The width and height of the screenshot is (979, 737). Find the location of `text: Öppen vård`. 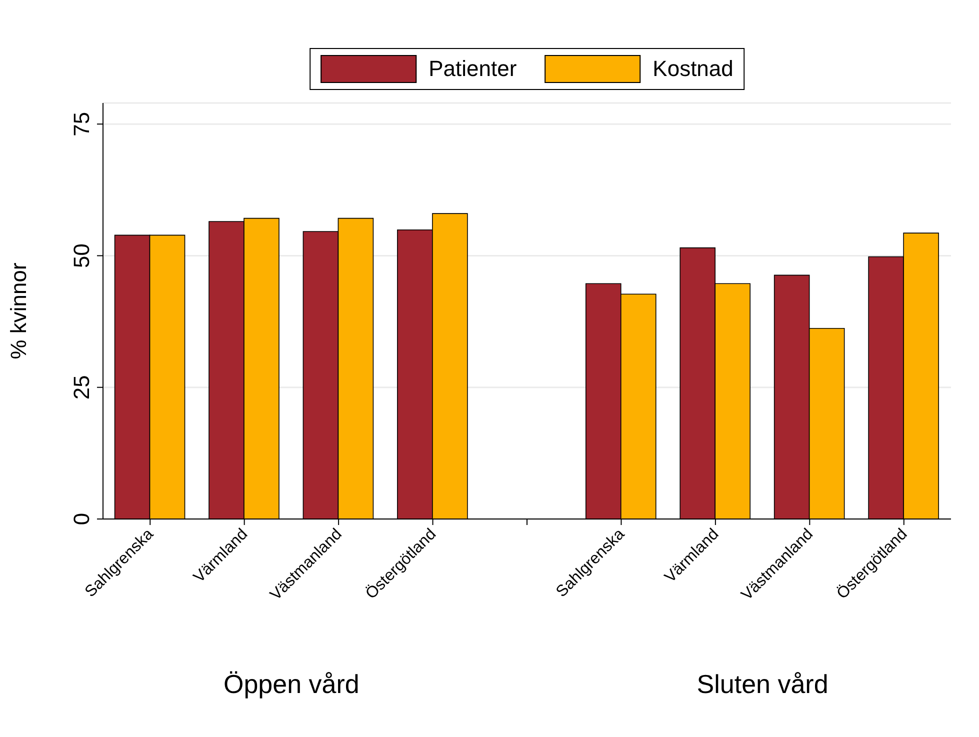

text: Öppen vård is located at coordinates (292, 684).